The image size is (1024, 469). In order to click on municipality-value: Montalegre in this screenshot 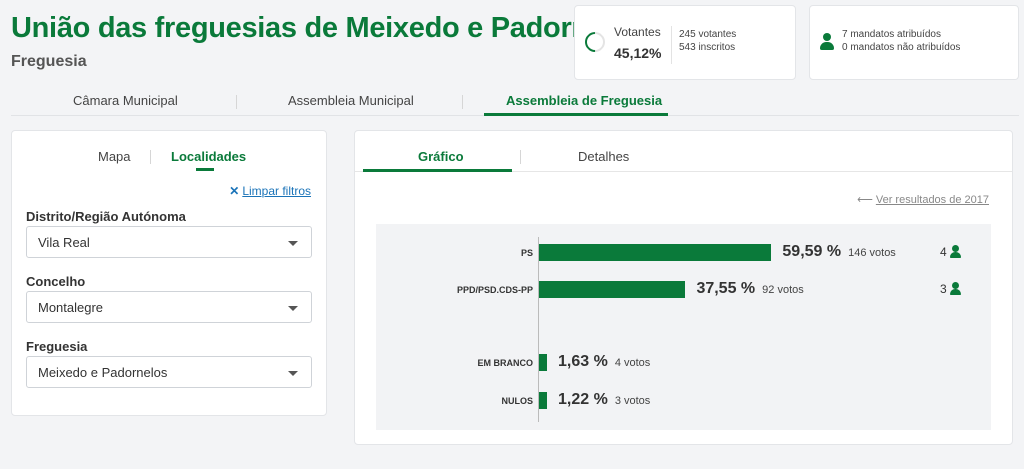, I will do `click(71, 307)`.